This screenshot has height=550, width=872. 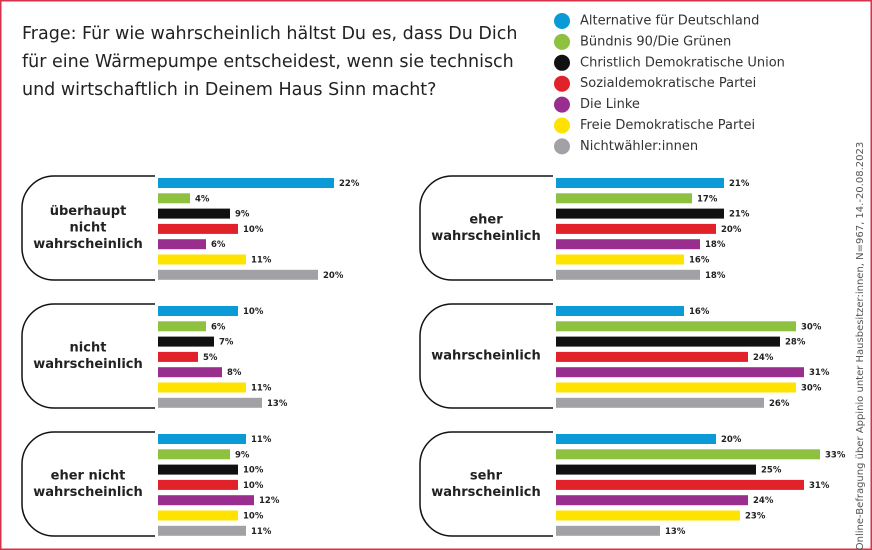 I want to click on legend-label: Alternative für Deutschland, so click(x=669, y=21).